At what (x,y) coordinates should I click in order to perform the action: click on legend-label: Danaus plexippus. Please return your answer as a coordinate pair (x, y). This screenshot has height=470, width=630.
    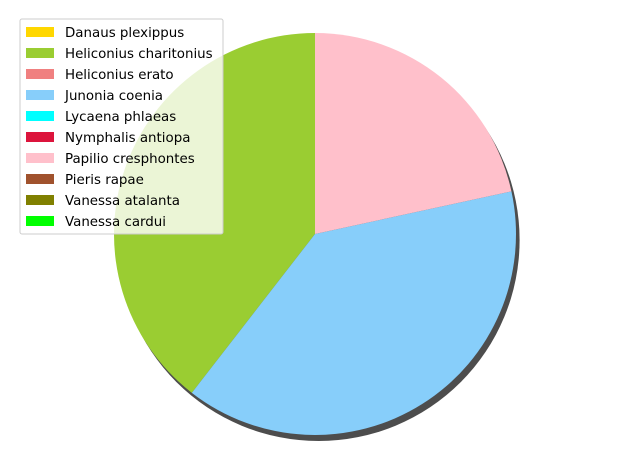
    Looking at the image, I should click on (124, 33).